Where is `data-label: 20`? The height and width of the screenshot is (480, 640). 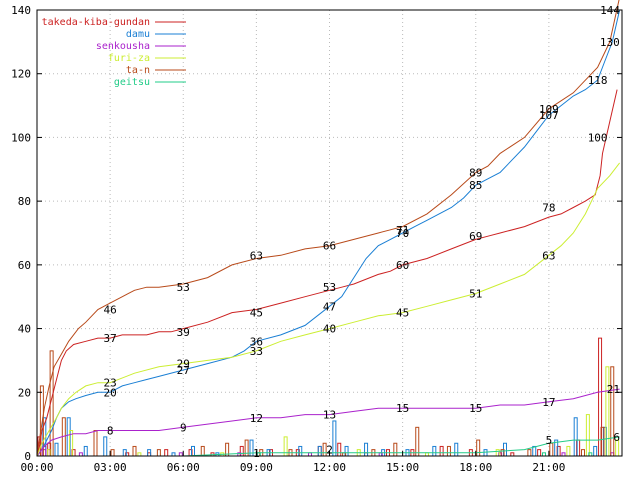 data-label: 20 is located at coordinates (110, 392).